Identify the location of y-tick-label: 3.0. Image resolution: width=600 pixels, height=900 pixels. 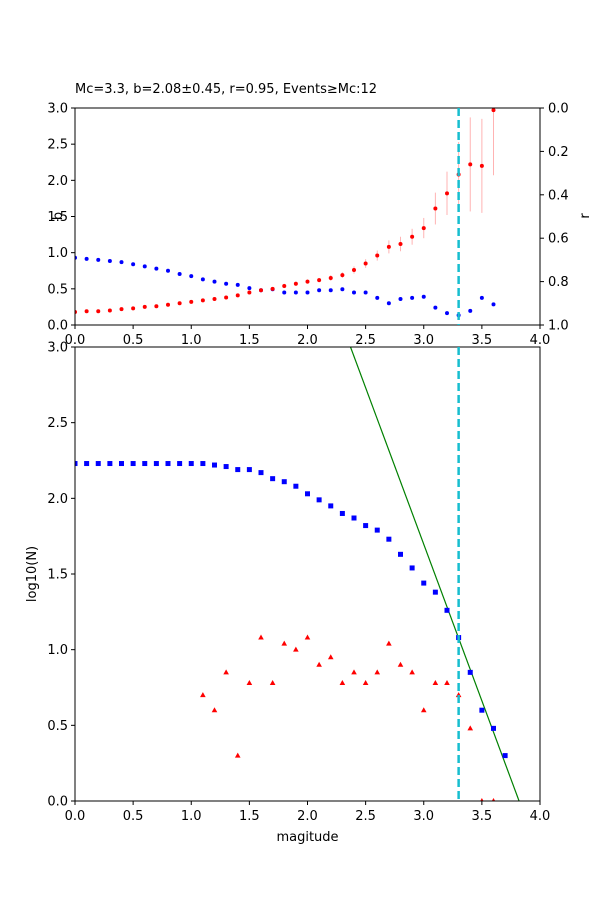
(57, 348).